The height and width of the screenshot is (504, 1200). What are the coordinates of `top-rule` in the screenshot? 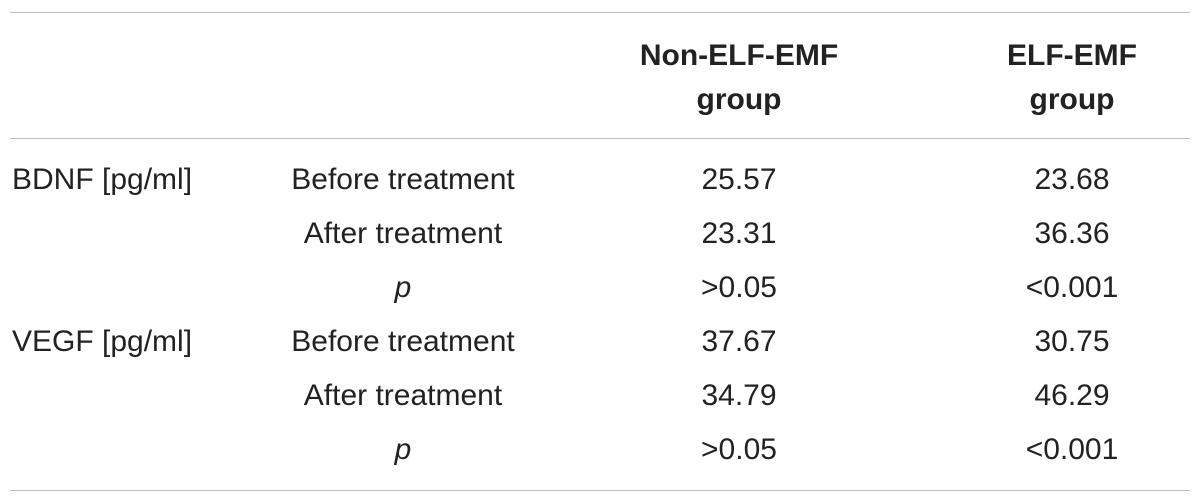 It's located at (600, 12).